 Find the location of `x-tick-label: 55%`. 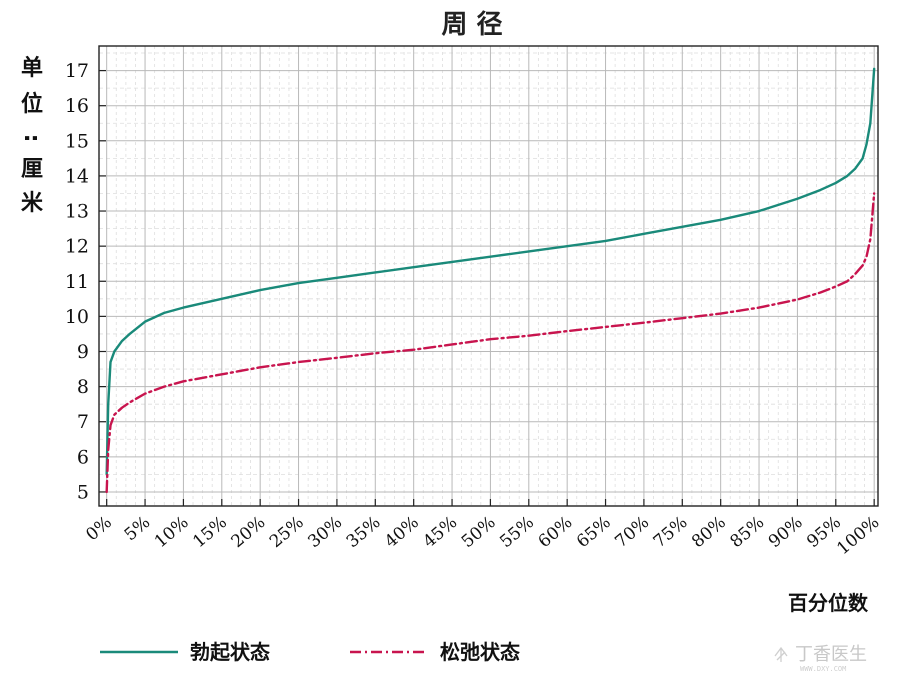

x-tick-label: 55% is located at coordinates (517, 533).